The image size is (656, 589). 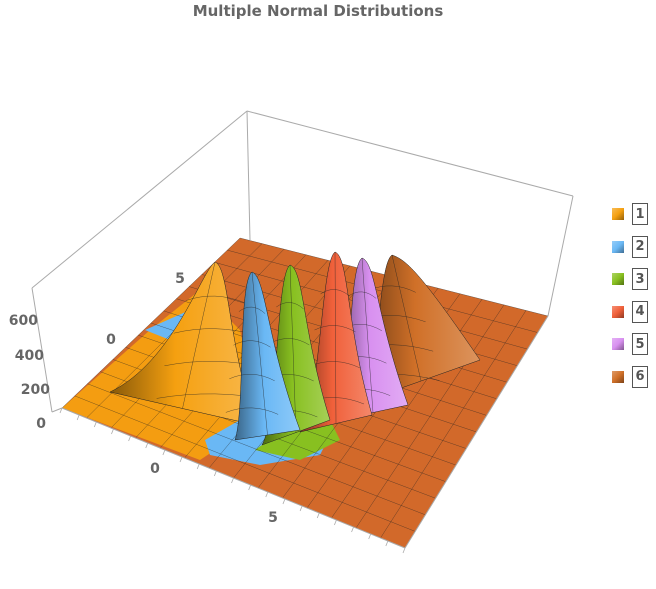 What do you see at coordinates (630, 246) in the screenshot?
I see `legend-item-2: 2` at bounding box center [630, 246].